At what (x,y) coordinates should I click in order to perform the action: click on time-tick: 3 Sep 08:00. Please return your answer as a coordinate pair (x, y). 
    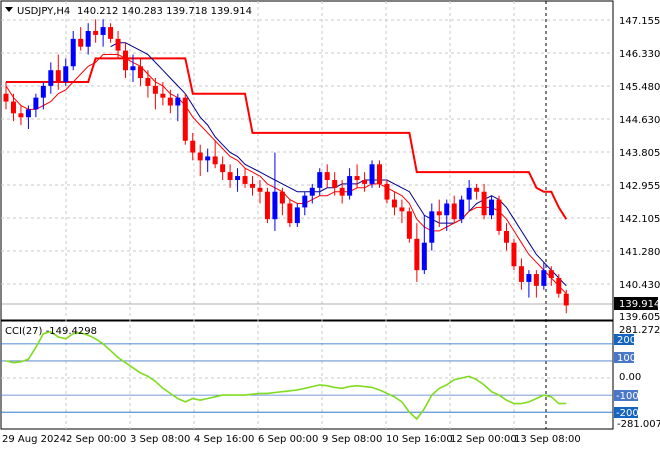
    Looking at the image, I should click on (160, 439).